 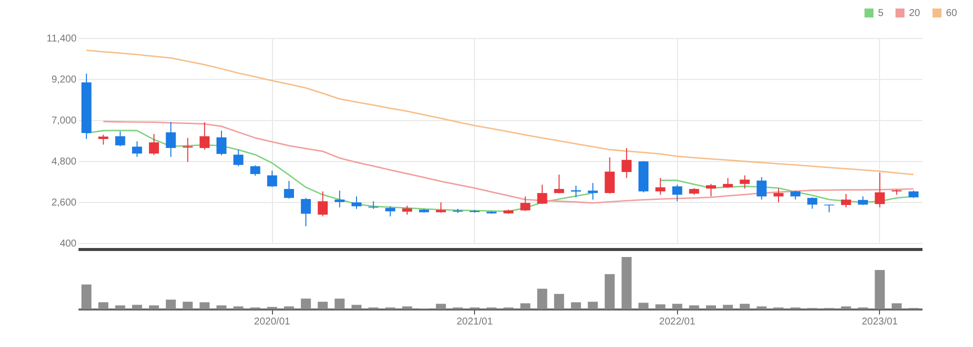 I want to click on y-tick-label: 400, so click(x=68, y=244).